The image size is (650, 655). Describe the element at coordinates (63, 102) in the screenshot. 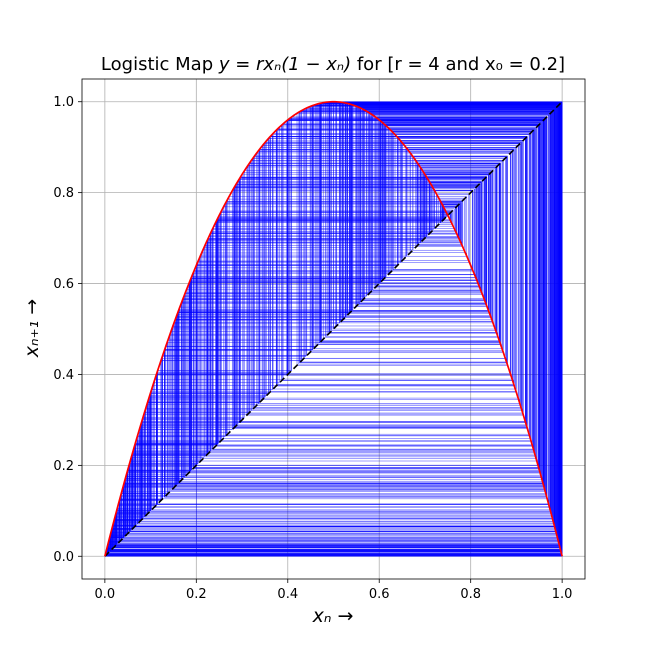

I see `y-tick-label: 1.0` at that location.